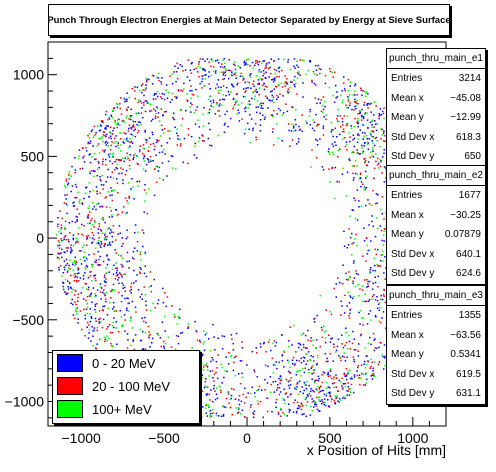 Image resolution: width=496 pixels, height=472 pixels. What do you see at coordinates (469, 195) in the screenshot?
I see `stats-value: 1677` at bounding box center [469, 195].